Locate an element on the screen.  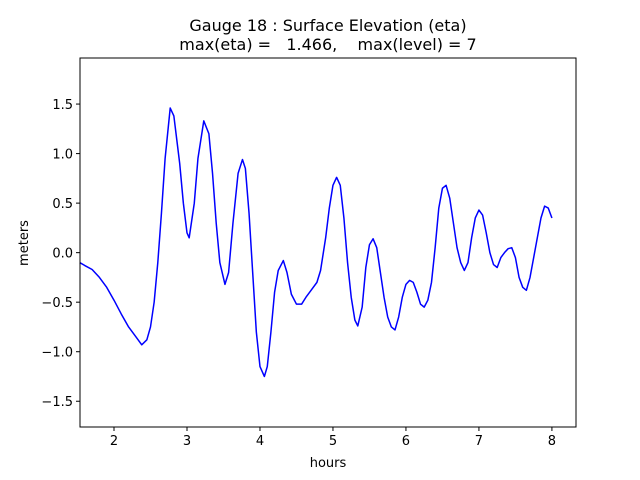
x-tick-label: 2 is located at coordinates (114, 441).